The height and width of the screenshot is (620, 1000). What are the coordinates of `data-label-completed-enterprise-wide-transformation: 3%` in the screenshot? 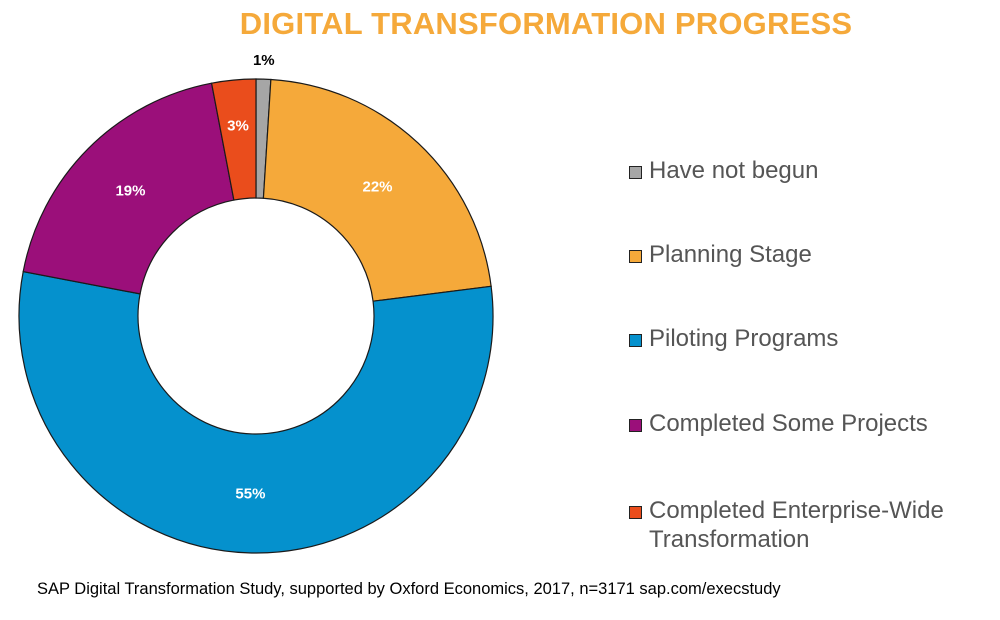 It's located at (238, 125).